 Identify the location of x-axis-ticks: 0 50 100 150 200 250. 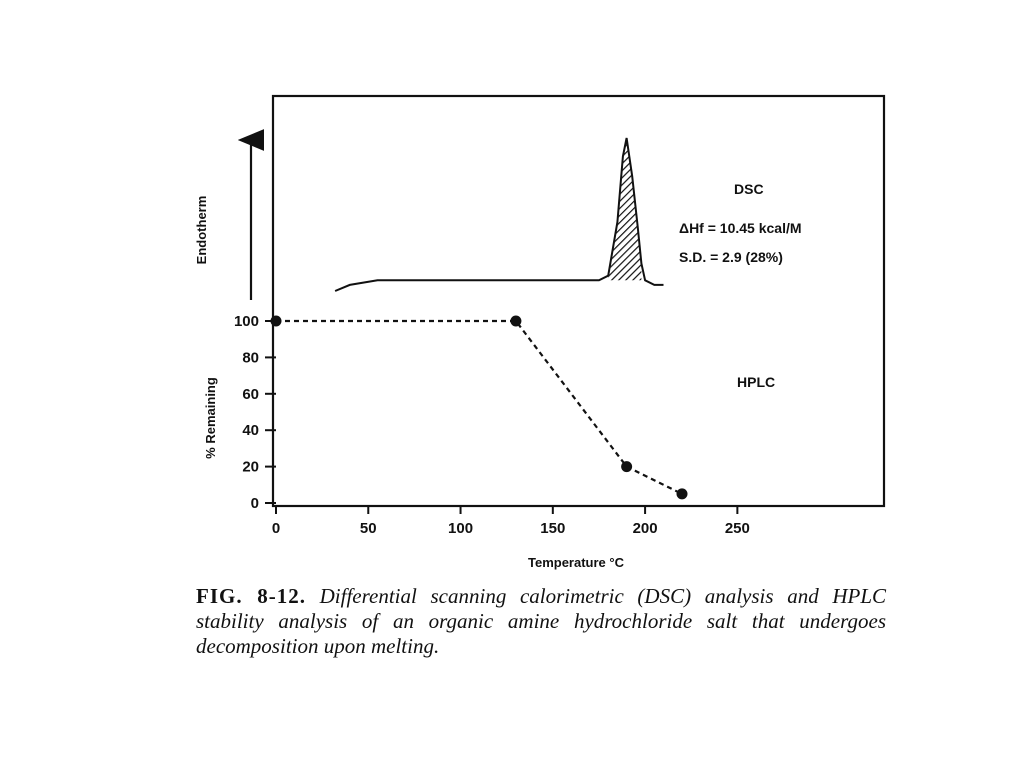
(511, 521).